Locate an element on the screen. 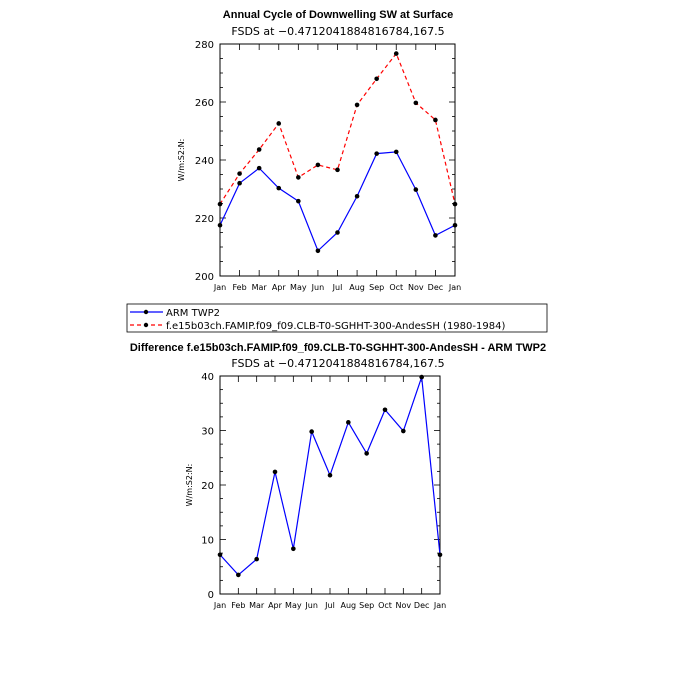 The image size is (675, 675). chart-1-subtitle: FSDS at −0.4712041884816784,167.5 is located at coordinates (337, 31).